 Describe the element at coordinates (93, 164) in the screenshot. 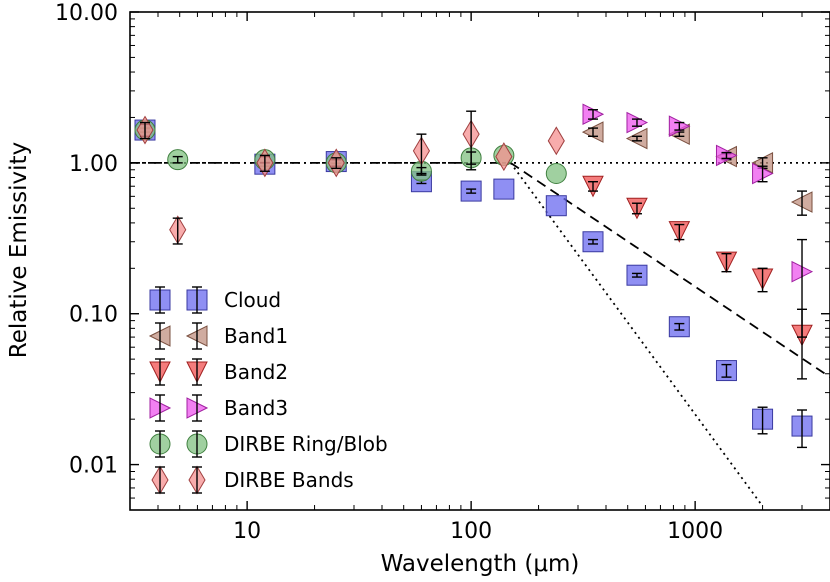

I see `y-tick-label: 1.00` at that location.